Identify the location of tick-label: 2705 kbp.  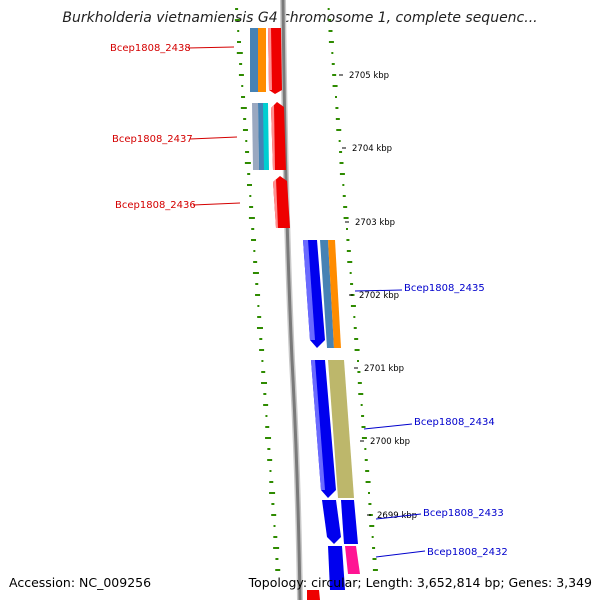
(369, 76).